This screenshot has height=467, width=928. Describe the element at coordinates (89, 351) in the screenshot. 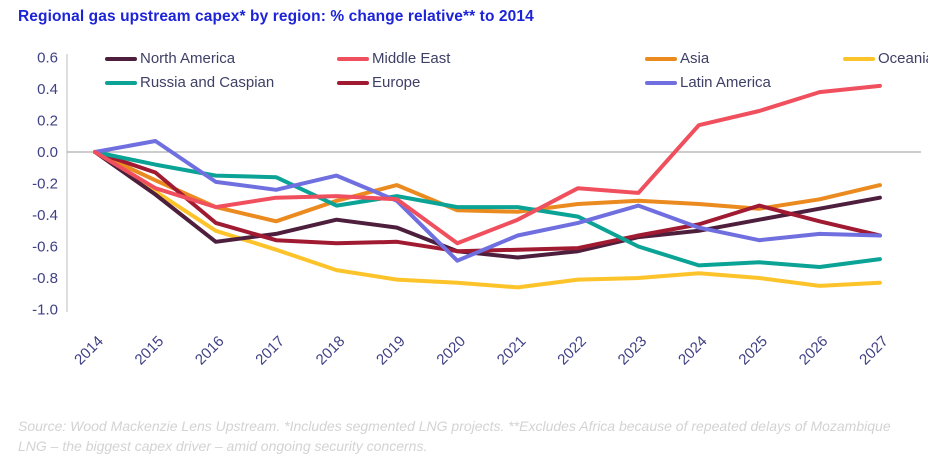

I see `x-axis-tick-label: 2014` at that location.